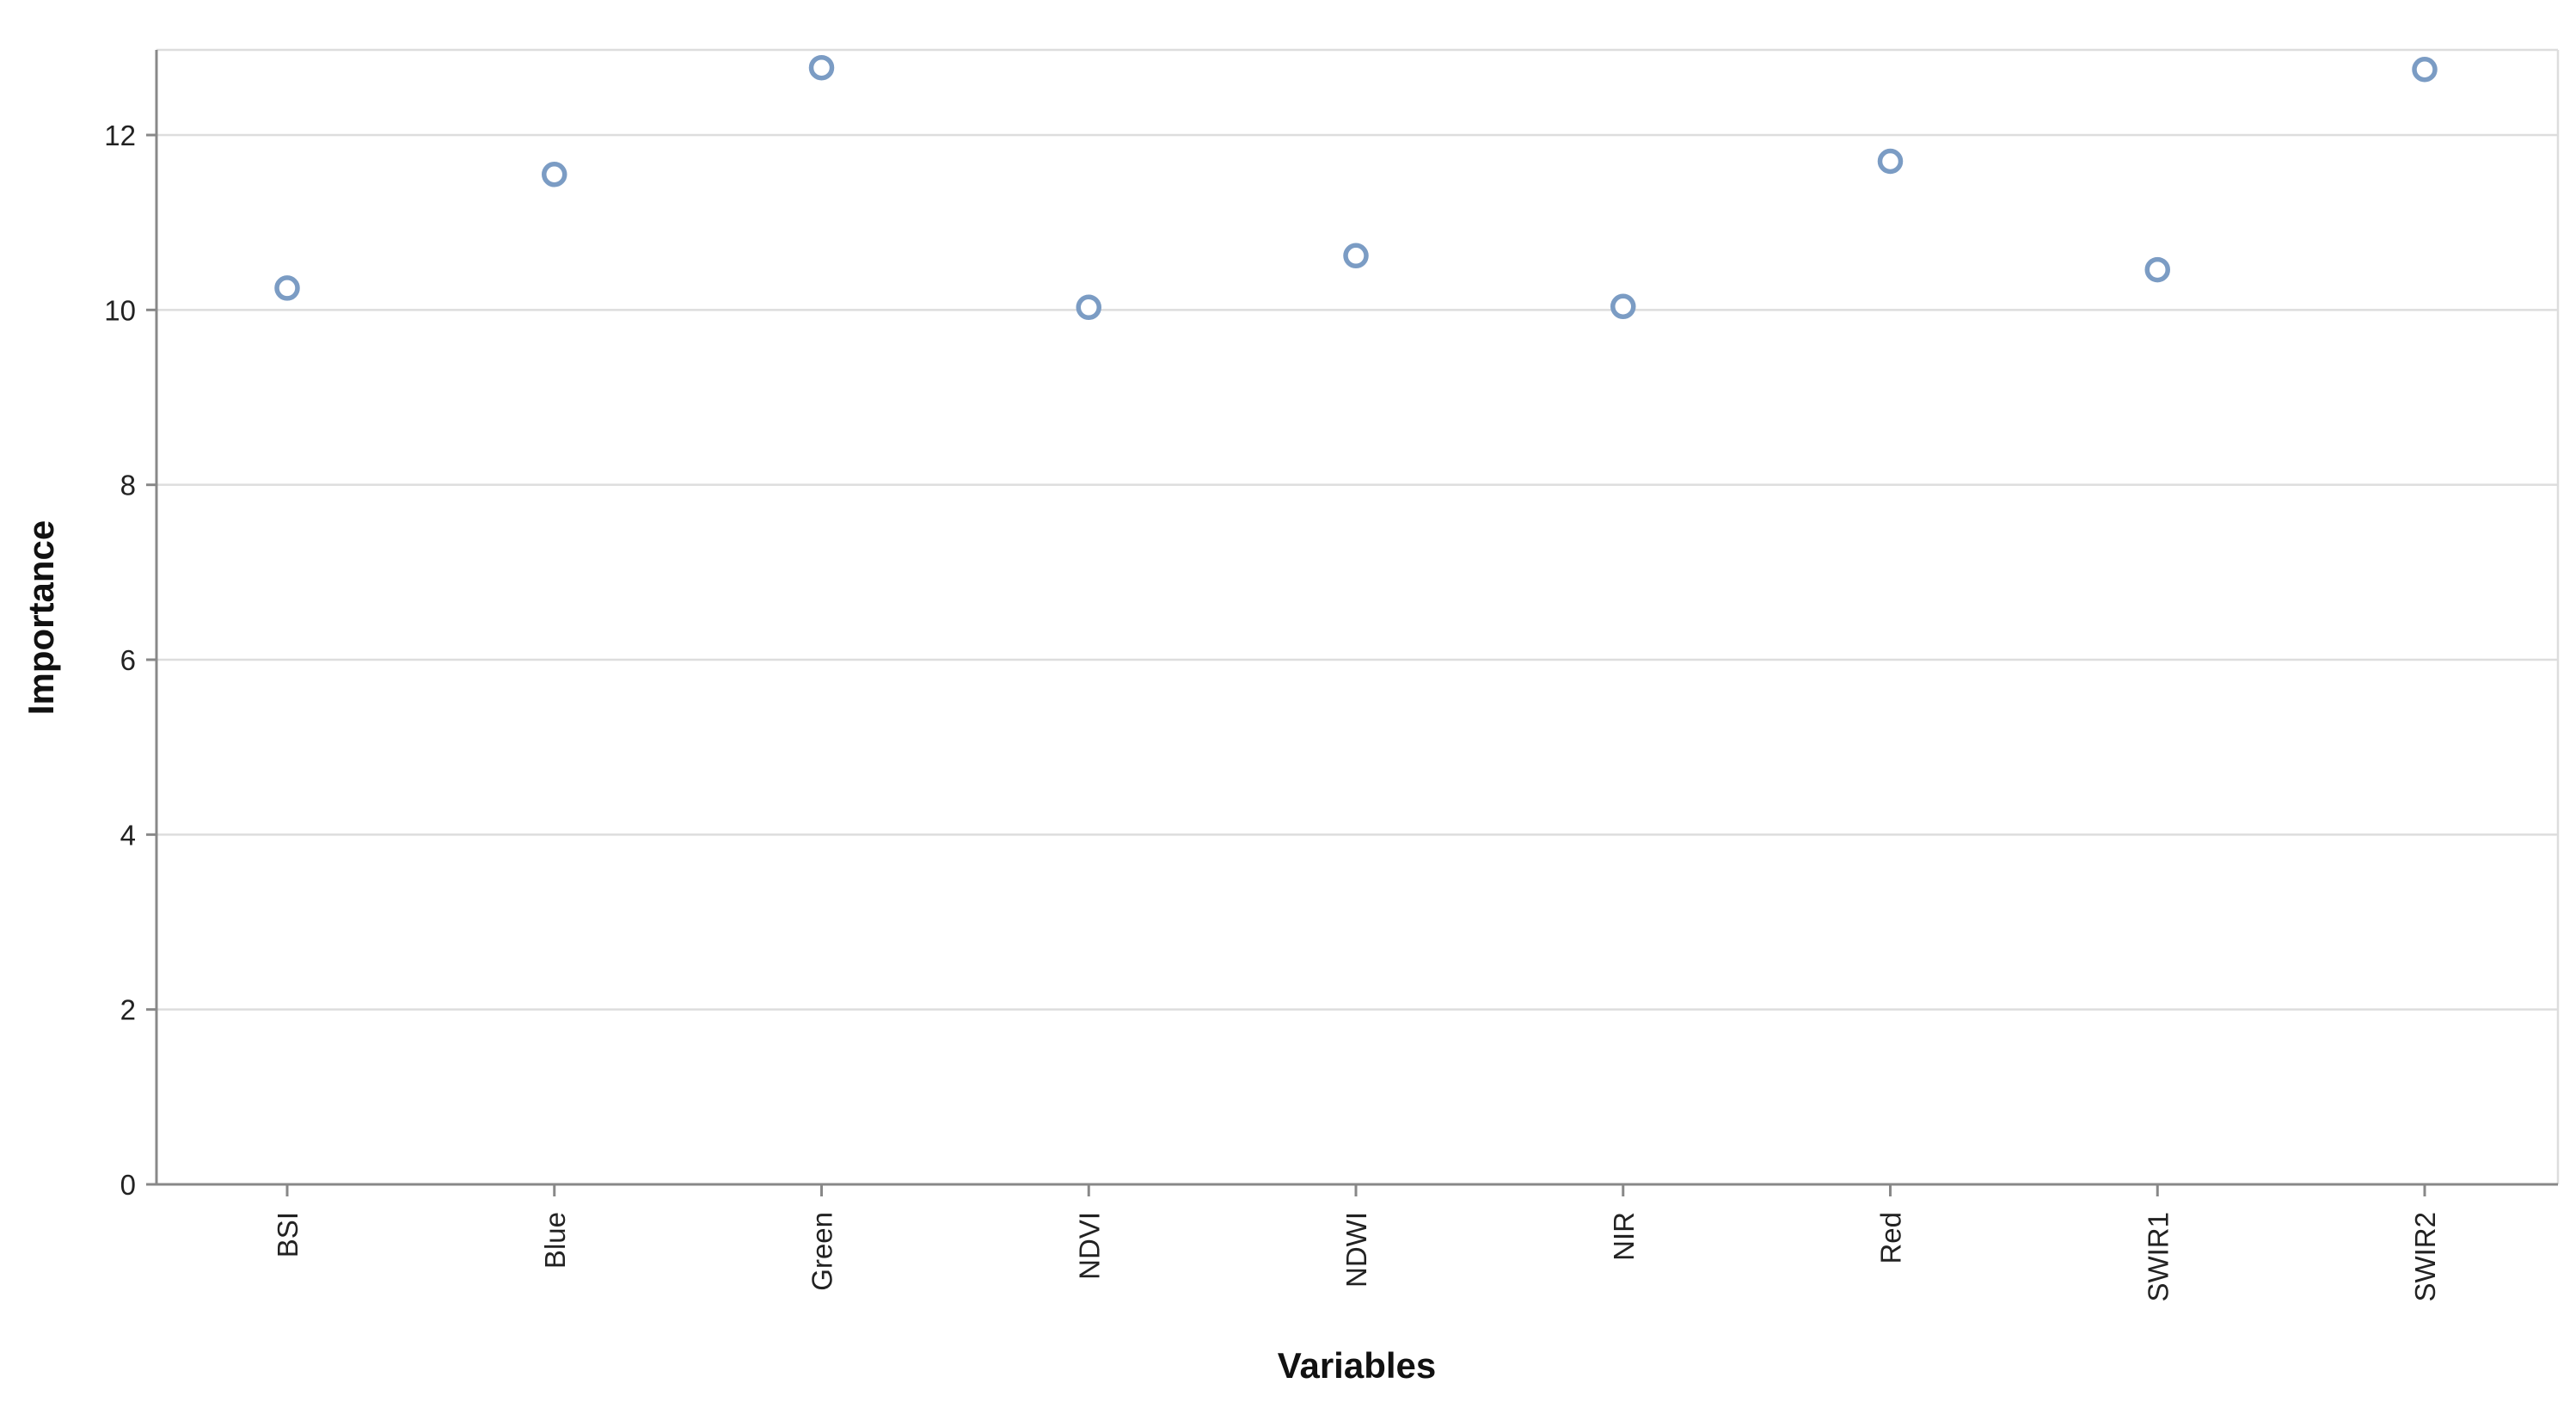 The width and height of the screenshot is (2576, 1408). I want to click on data-point-ndvi, so click(1088, 307).